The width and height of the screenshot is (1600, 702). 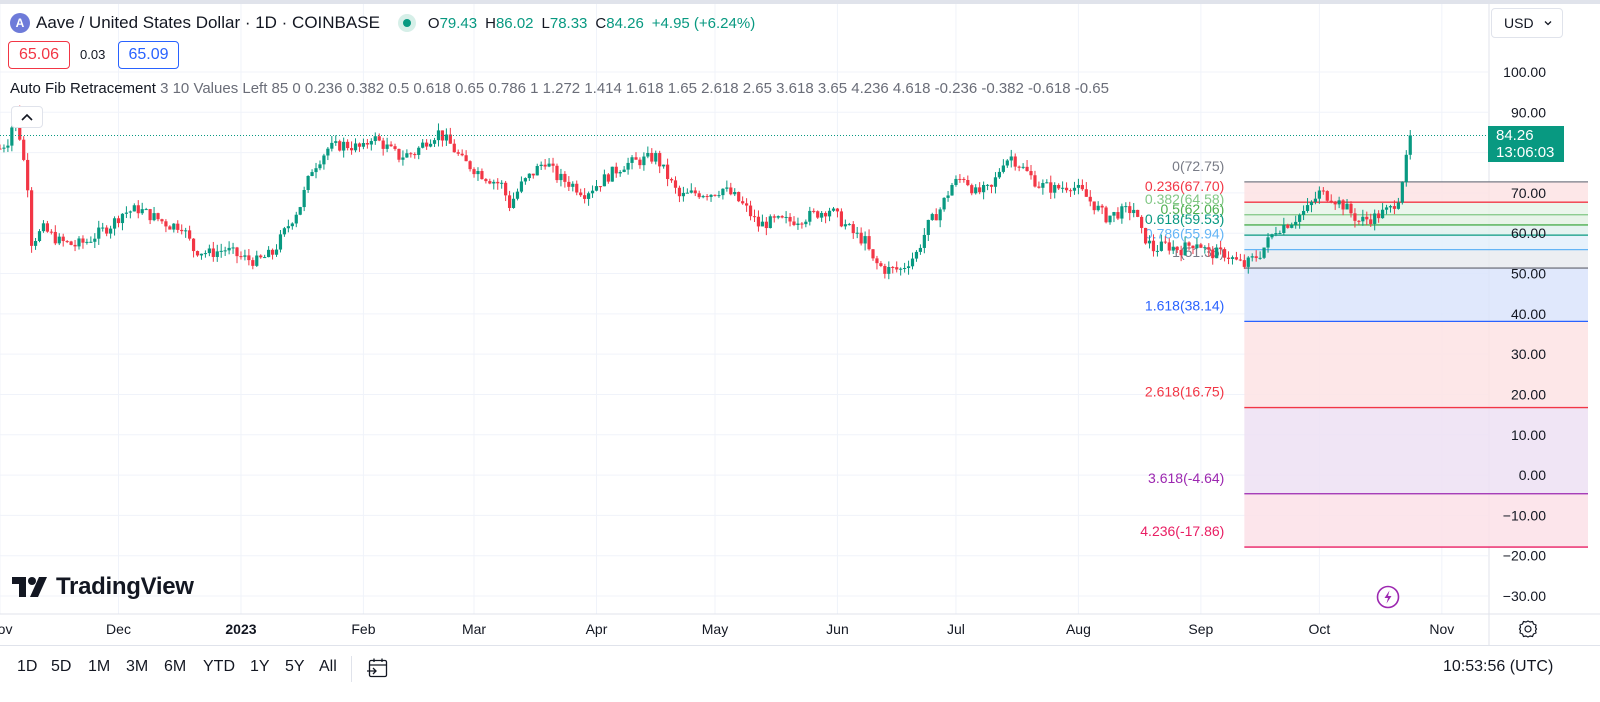 I want to click on range-5d-button: 5D, so click(x=61, y=666).